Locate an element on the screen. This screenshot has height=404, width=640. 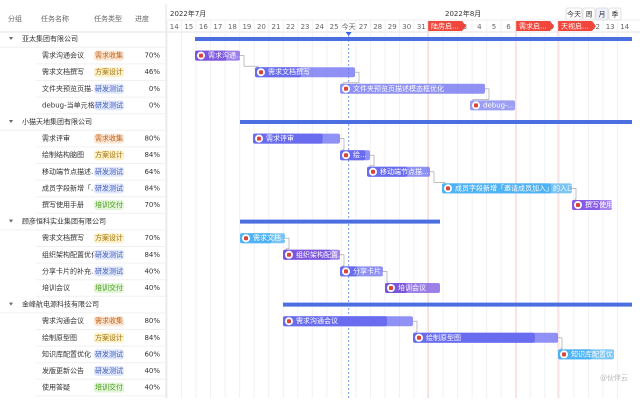
day-label: 6 is located at coordinates (508, 27).